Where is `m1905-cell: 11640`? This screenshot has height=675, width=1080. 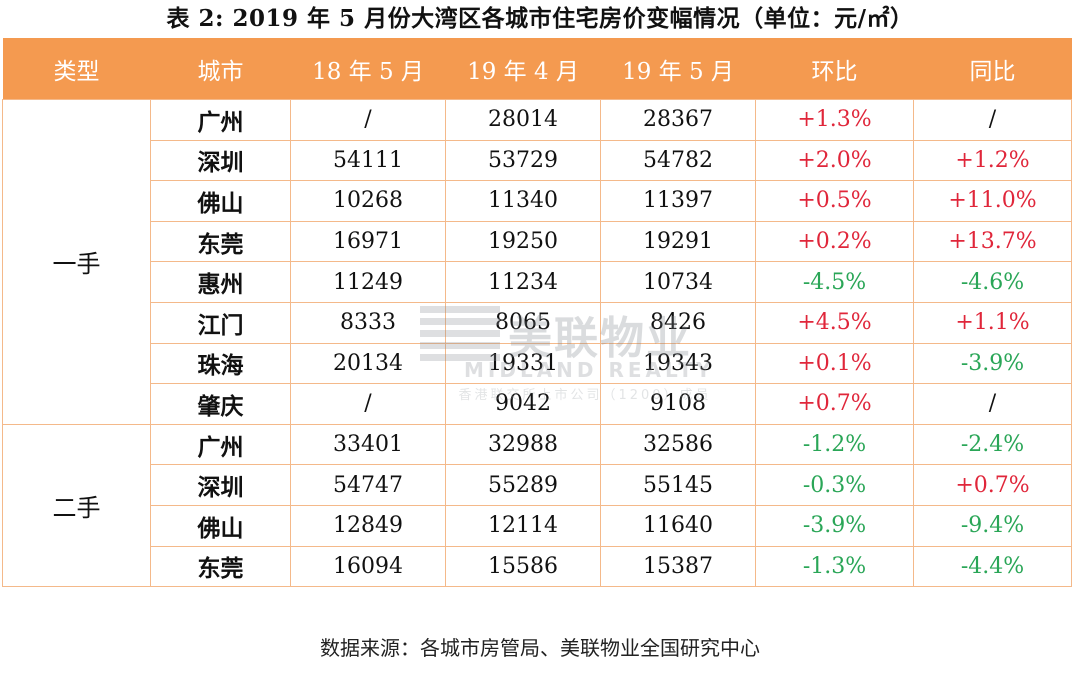 m1905-cell: 11640 is located at coordinates (678, 525).